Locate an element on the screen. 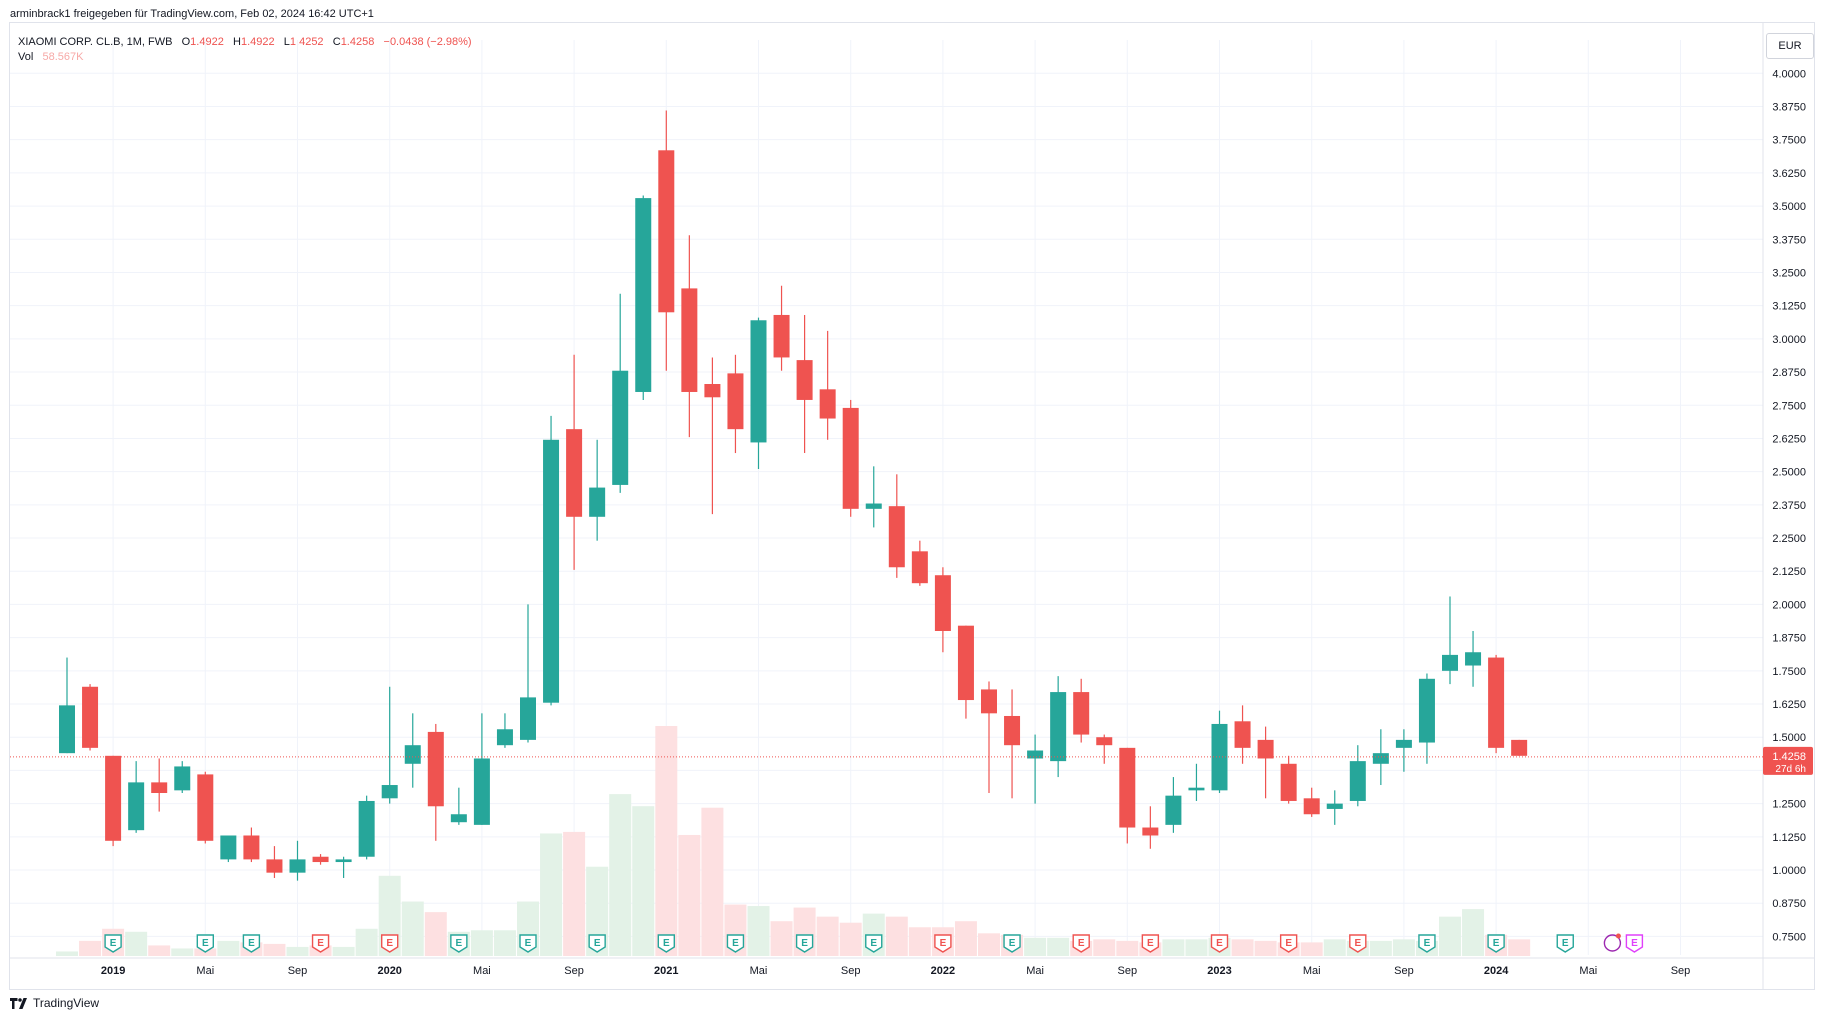  open-label: O is located at coordinates (186, 42).